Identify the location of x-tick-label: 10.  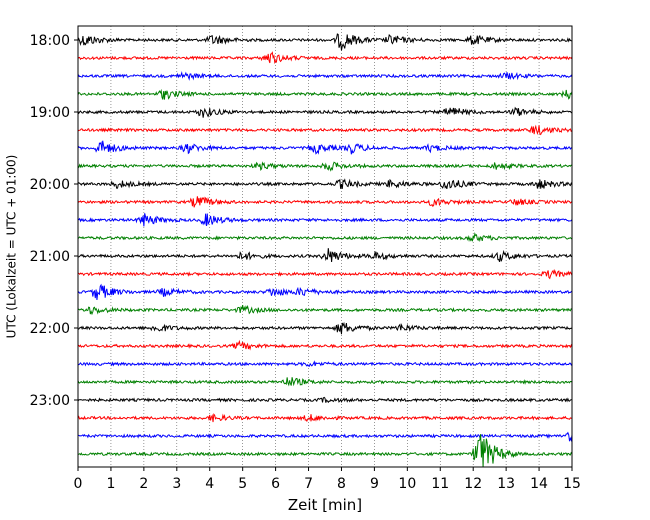
(407, 484).